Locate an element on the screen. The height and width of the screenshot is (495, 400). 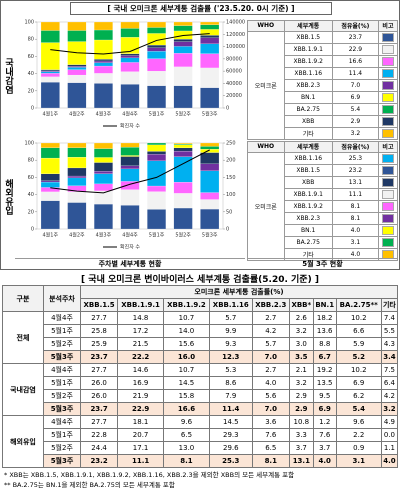
cell: 14.5 is located at coordinates (186, 383).